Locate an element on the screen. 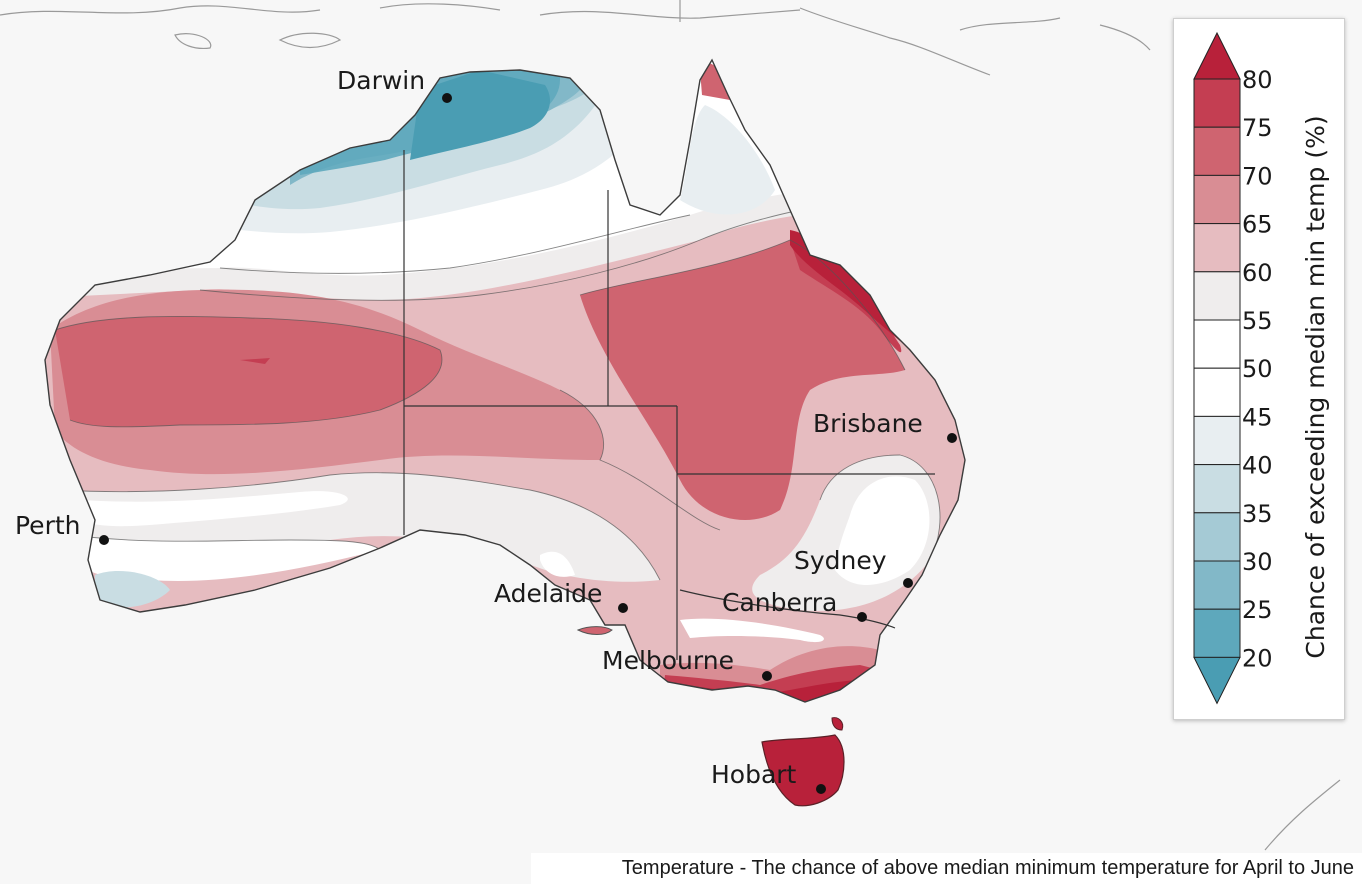  city-perth: Perth is located at coordinates (62, 528).